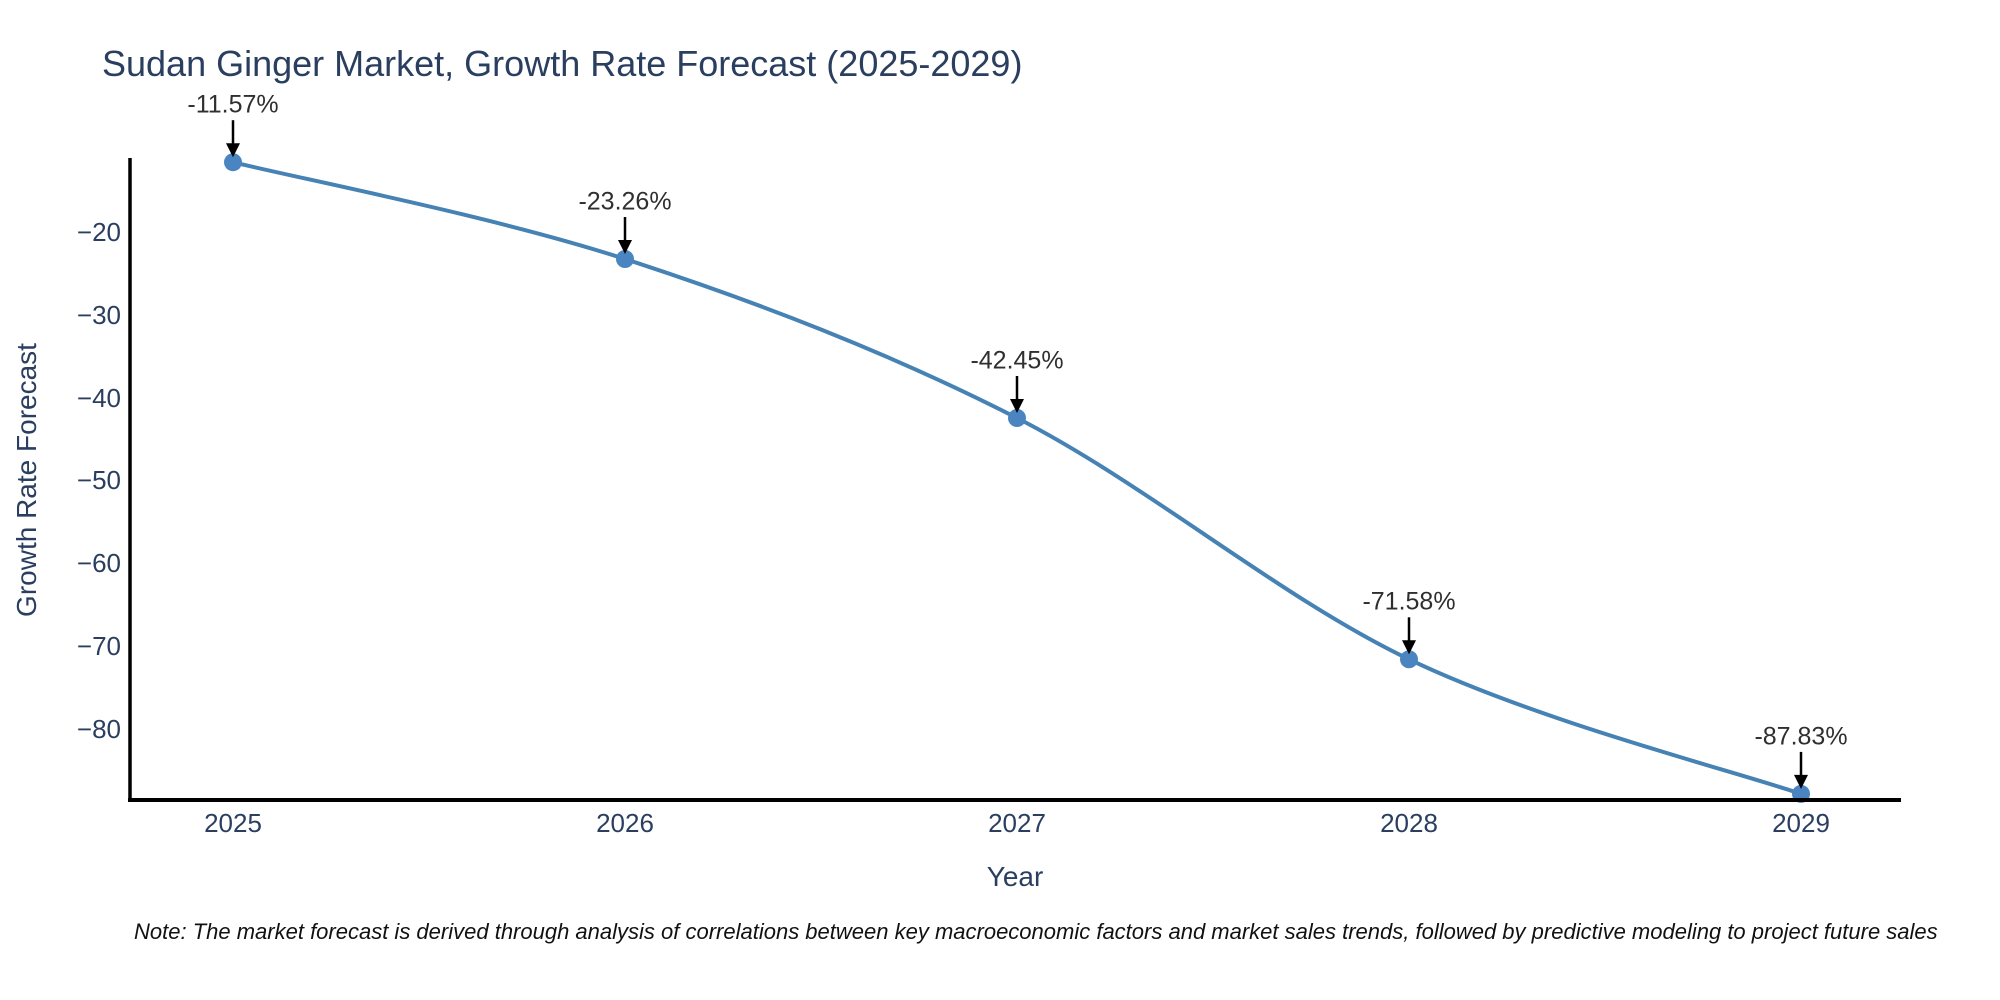 This screenshot has height=1000, width=2000. Describe the element at coordinates (98, 729) in the screenshot. I see `y-tick-label: −80` at that location.